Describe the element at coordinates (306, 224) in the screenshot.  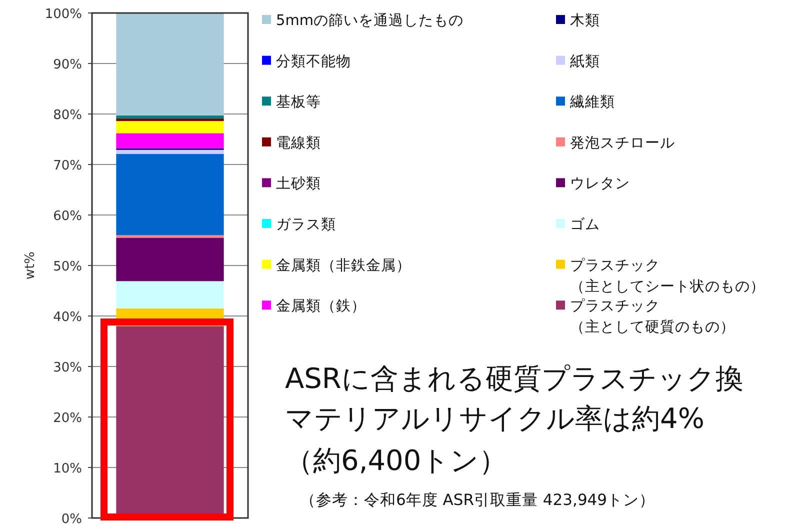
I see `legend-label: ガラス類` at that location.